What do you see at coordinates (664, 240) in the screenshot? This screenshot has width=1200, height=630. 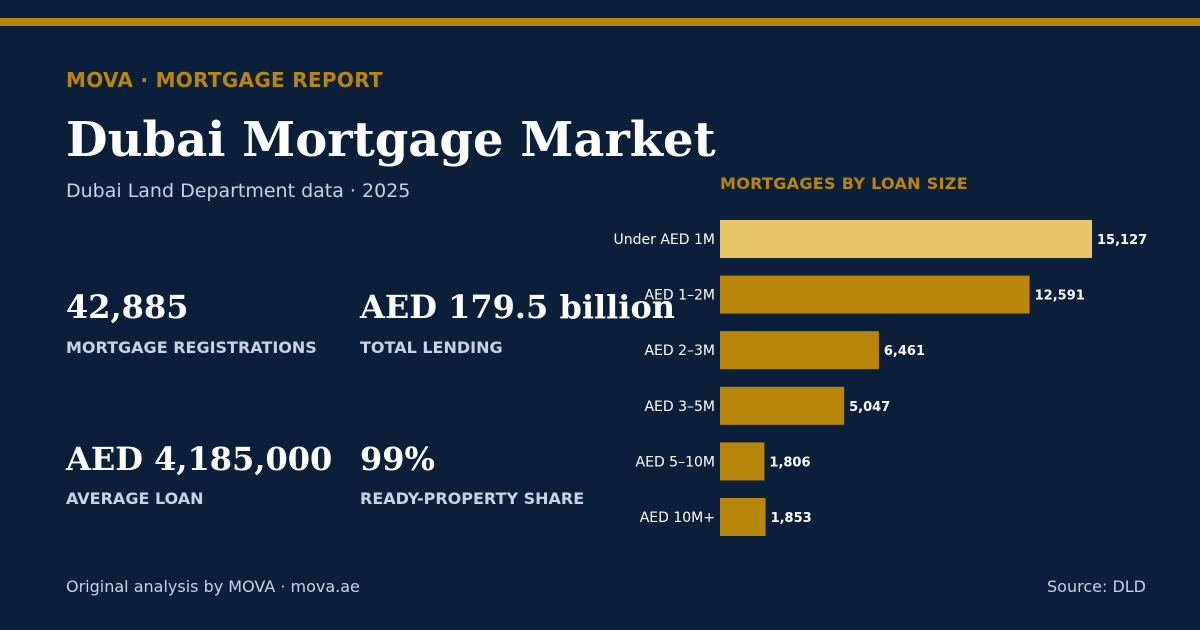 I see `category-label-0: Under AED 1M` at bounding box center [664, 240].